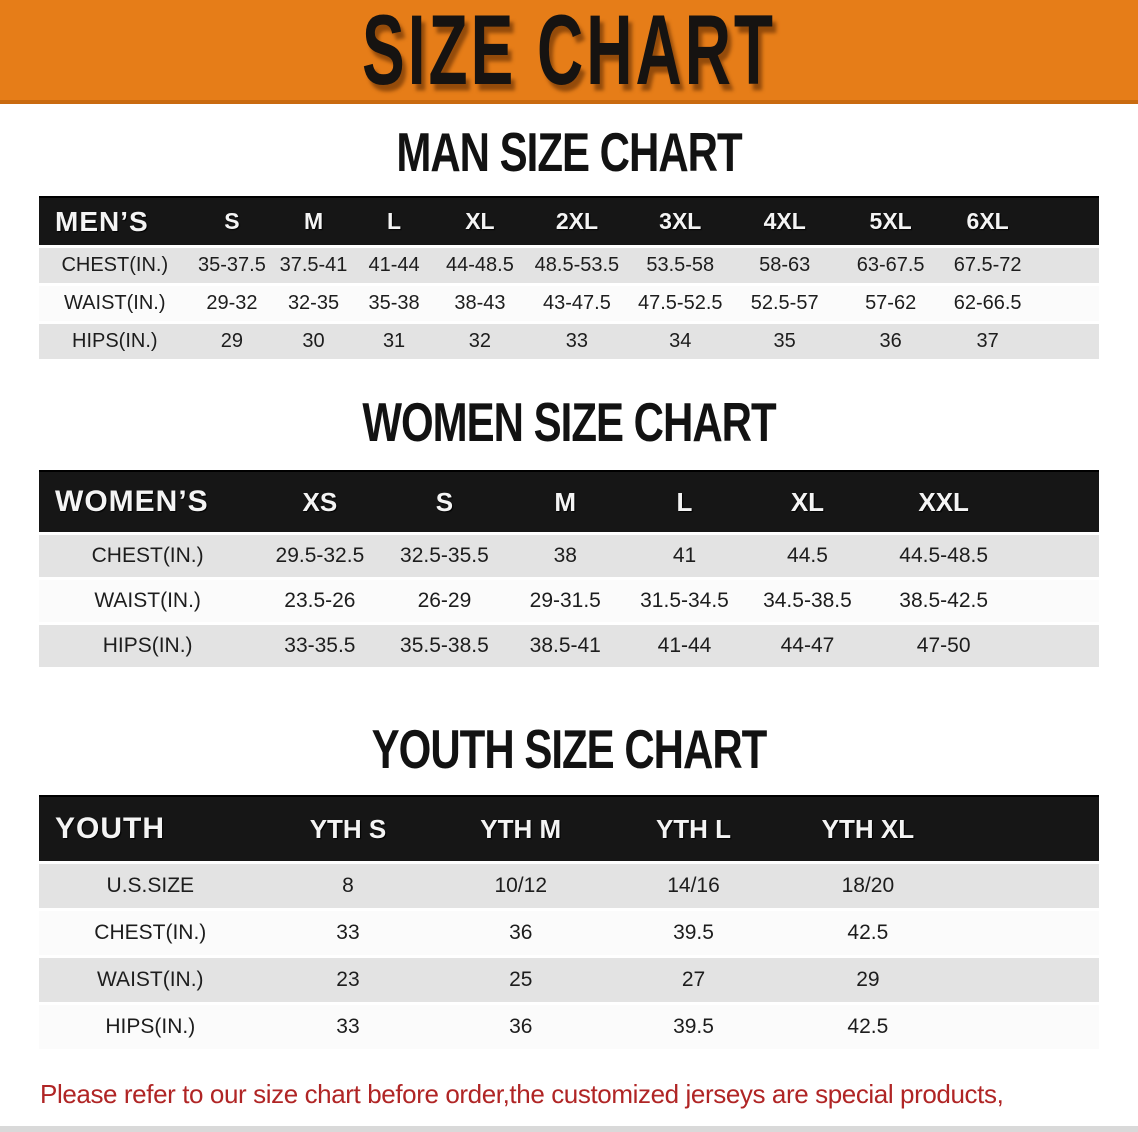  I want to click on column-header: XXL, so click(944, 502).